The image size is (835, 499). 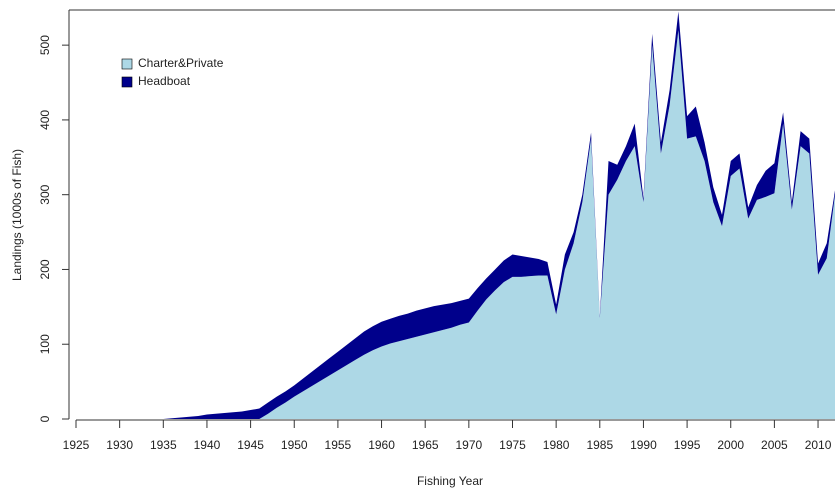 I want to click on x-tick-label: 1980, so click(x=556, y=445).